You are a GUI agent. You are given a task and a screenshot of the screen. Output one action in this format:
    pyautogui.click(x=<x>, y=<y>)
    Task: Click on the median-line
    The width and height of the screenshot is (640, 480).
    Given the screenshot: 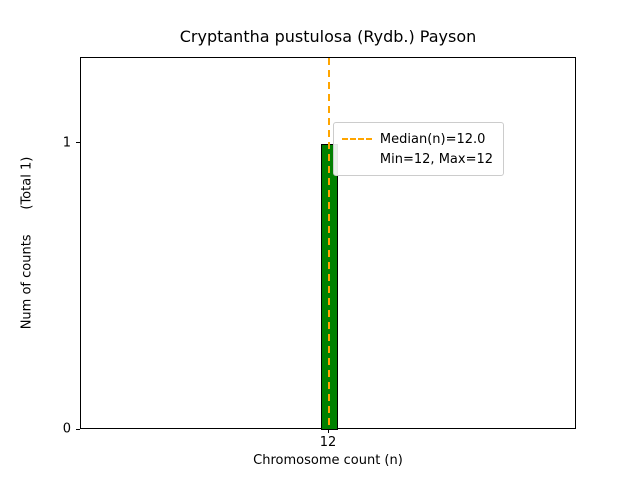 What is the action you would take?
    pyautogui.click(x=329, y=244)
    